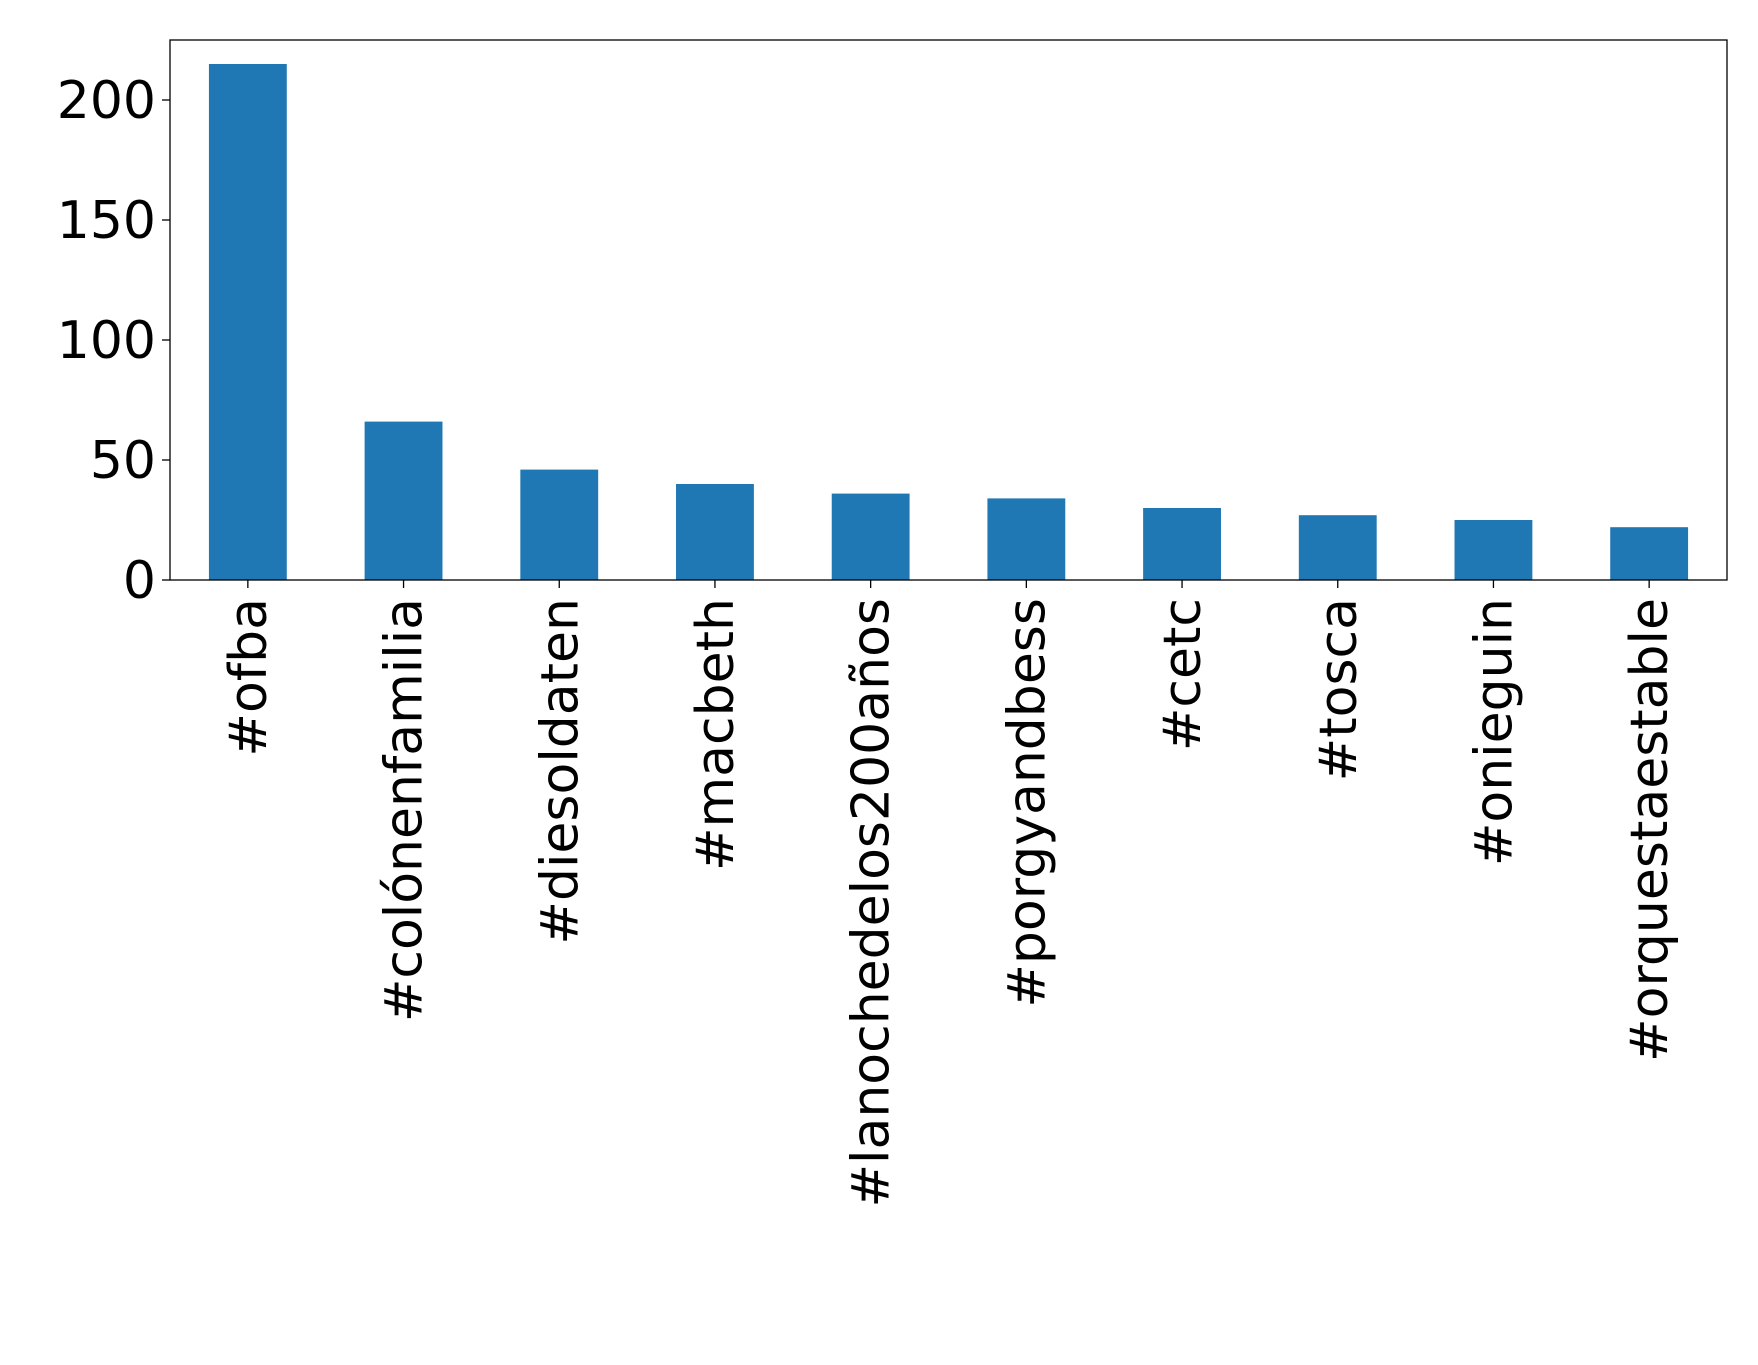 This screenshot has width=1758, height=1365. What do you see at coordinates (1027, 803) in the screenshot?
I see `x-tick-label: #porgyandbess` at bounding box center [1027, 803].